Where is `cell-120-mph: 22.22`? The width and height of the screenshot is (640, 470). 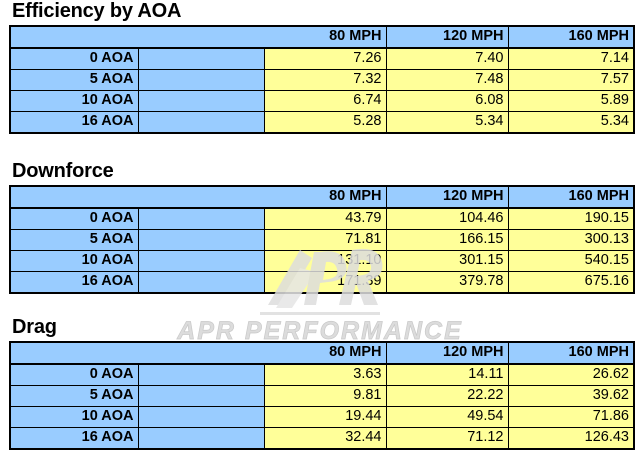
cell-120-mph: 22.22 is located at coordinates (447, 396).